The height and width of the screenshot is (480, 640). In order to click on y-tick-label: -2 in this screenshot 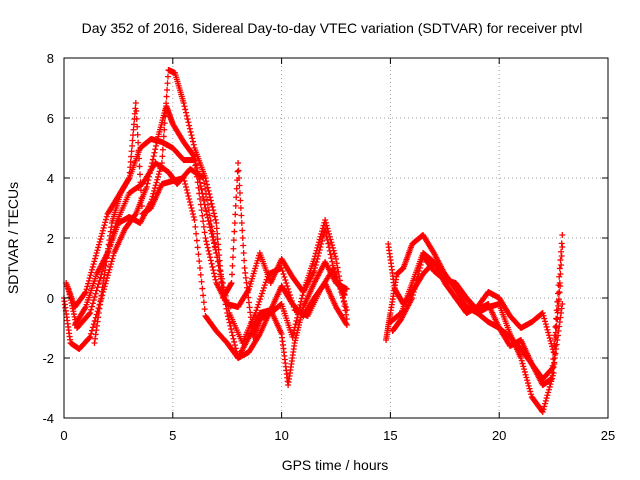, I will do `click(48, 358)`.